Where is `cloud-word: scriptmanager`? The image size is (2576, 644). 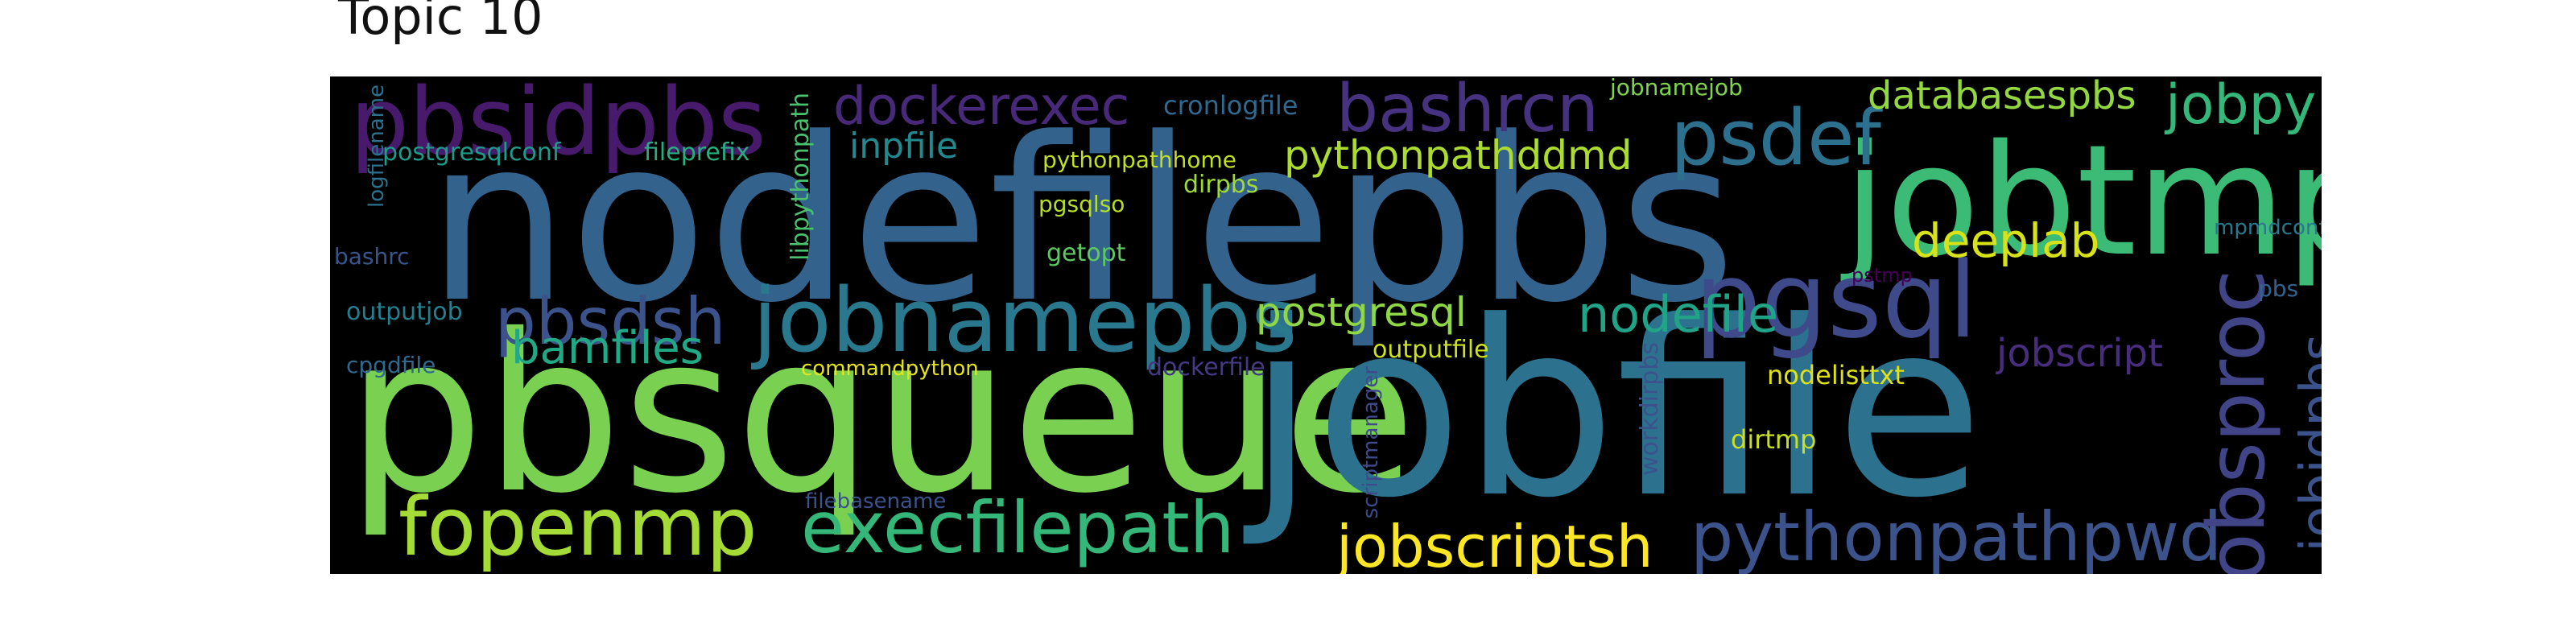
cloud-word: scriptmanager is located at coordinates (1371, 442).